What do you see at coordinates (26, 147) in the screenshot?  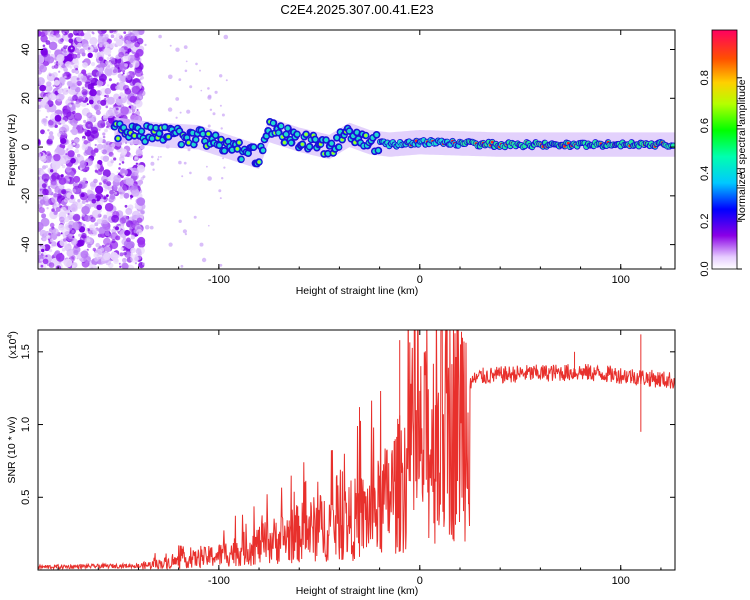 I see `y-tick-label: 0` at bounding box center [26, 147].